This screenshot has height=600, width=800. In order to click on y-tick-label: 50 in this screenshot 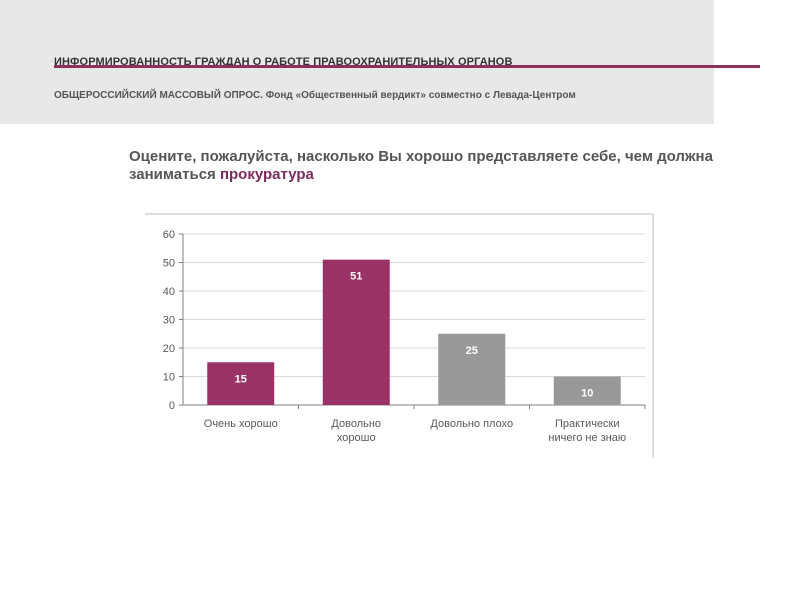, I will do `click(169, 264)`.